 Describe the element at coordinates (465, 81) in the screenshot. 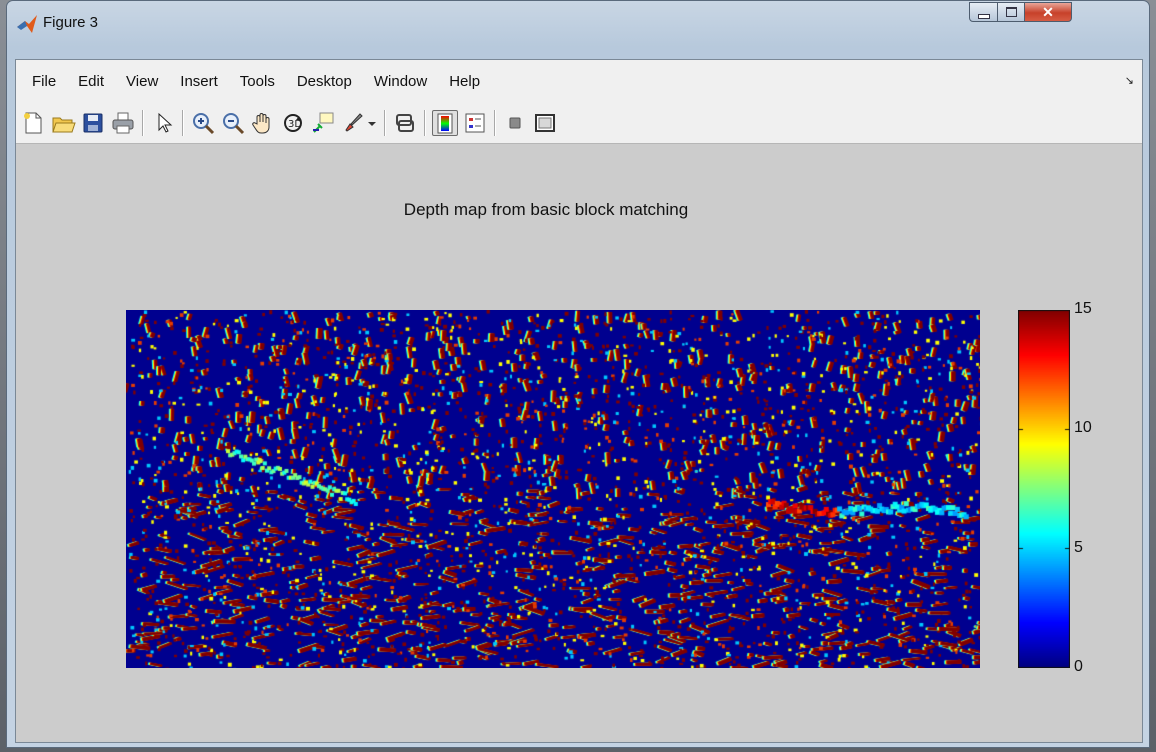

I see `menu-help: Help` at that location.